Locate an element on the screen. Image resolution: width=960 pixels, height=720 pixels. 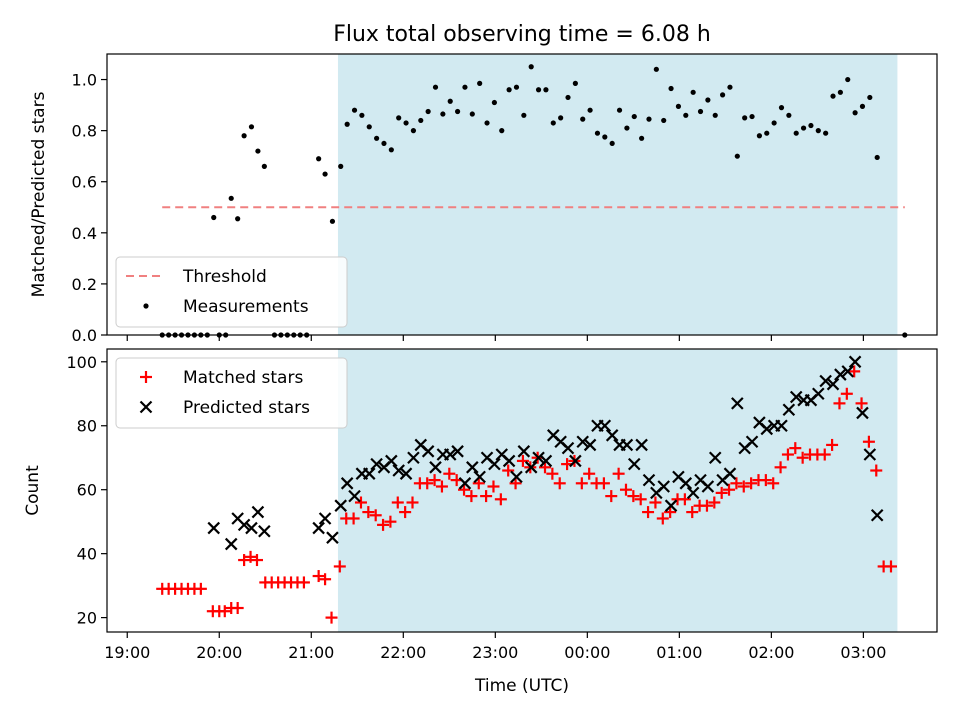
legend-label: Threshold is located at coordinates (224, 277).